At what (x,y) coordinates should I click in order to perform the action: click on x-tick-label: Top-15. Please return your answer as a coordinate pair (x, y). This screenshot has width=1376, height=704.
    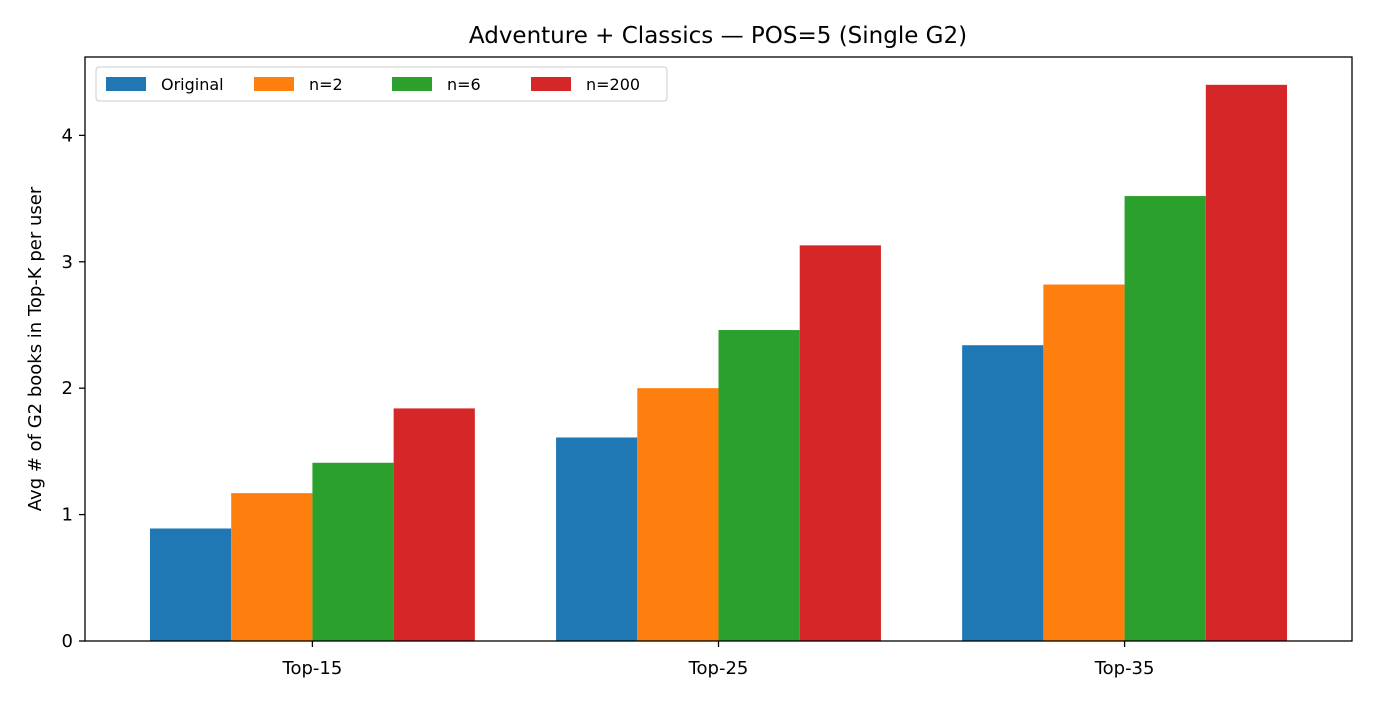
    Looking at the image, I should click on (312, 668).